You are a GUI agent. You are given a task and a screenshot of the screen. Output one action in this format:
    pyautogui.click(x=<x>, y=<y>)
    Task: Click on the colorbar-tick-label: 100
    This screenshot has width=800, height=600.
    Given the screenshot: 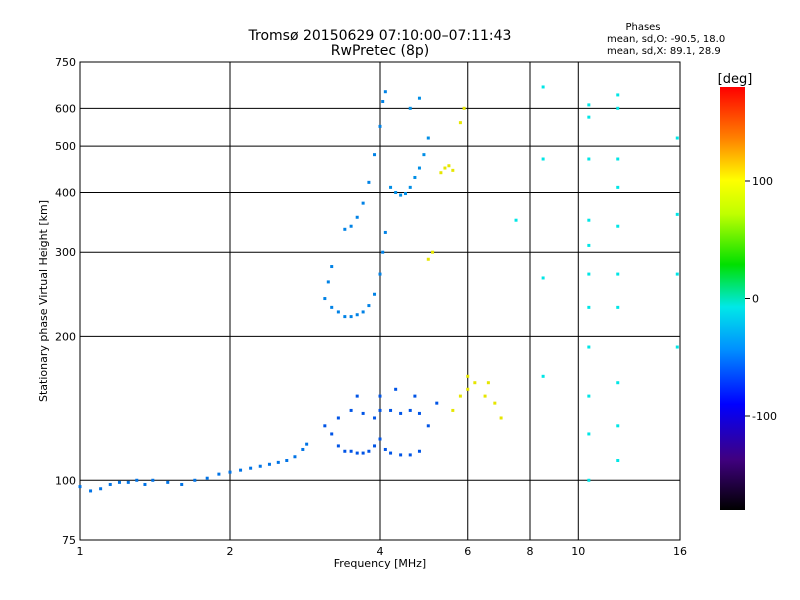 What is the action you would take?
    pyautogui.click(x=762, y=181)
    